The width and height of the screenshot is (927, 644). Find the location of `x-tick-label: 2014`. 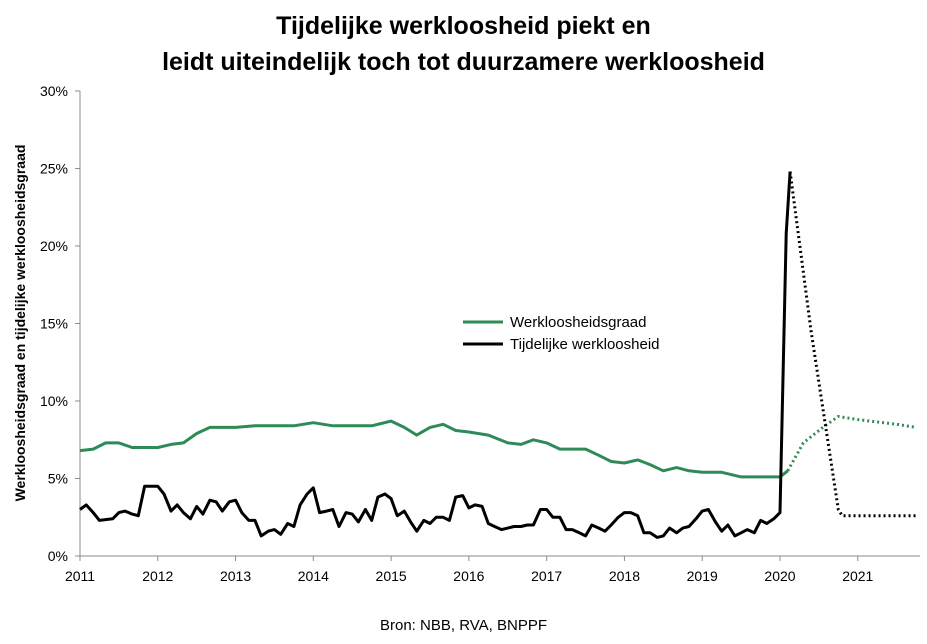

x-tick-label: 2014 is located at coordinates (313, 576).